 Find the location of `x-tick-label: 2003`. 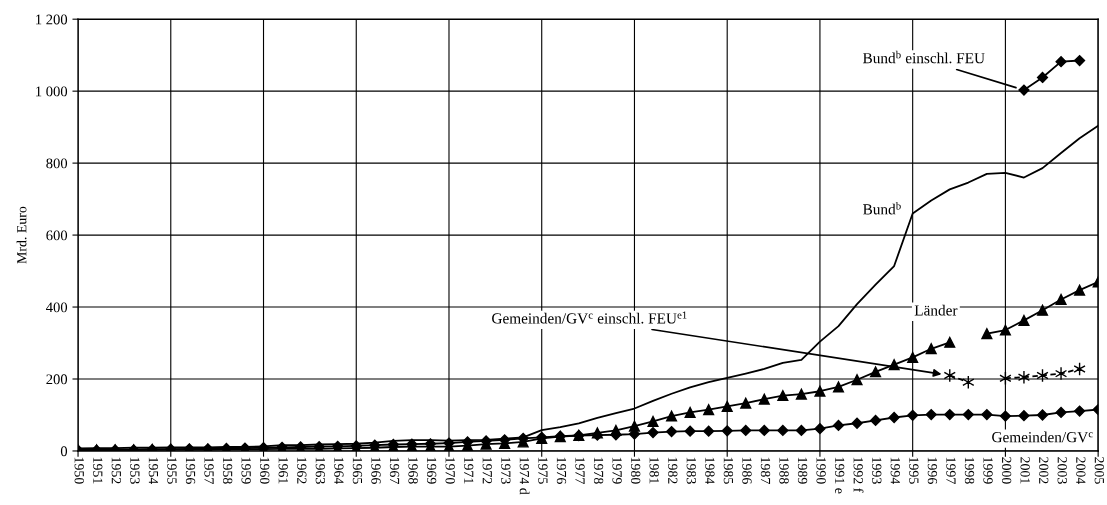

x-tick-label: 2003 is located at coordinates (1062, 470).